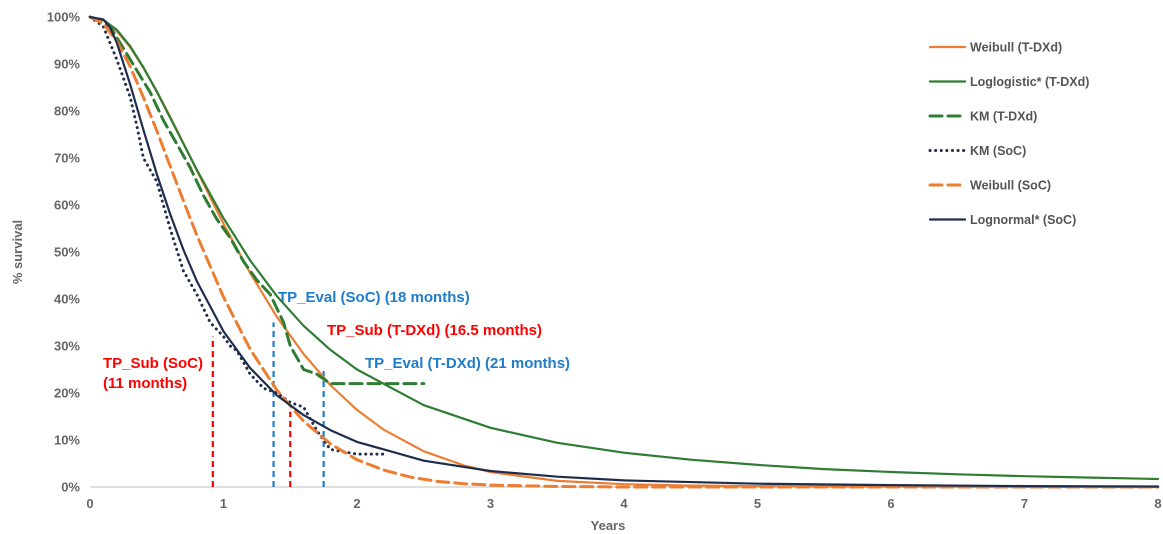 The image size is (1163, 534). Describe the element at coordinates (67, 346) in the screenshot. I see `y-tick-label: 30%` at that location.